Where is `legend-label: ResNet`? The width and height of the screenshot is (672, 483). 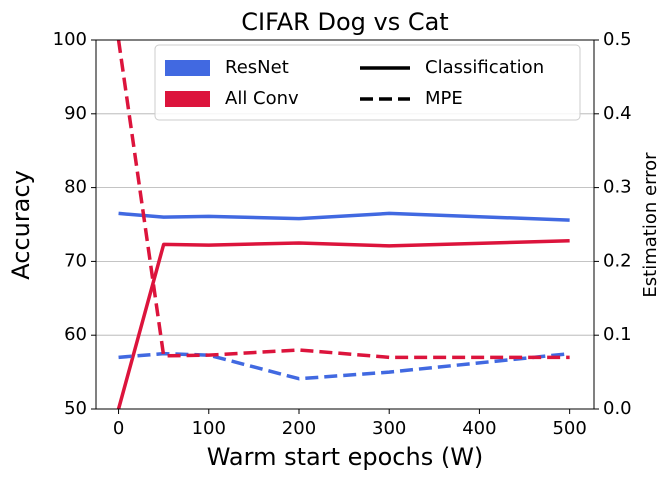 legend-label: ResNet is located at coordinates (257, 67).